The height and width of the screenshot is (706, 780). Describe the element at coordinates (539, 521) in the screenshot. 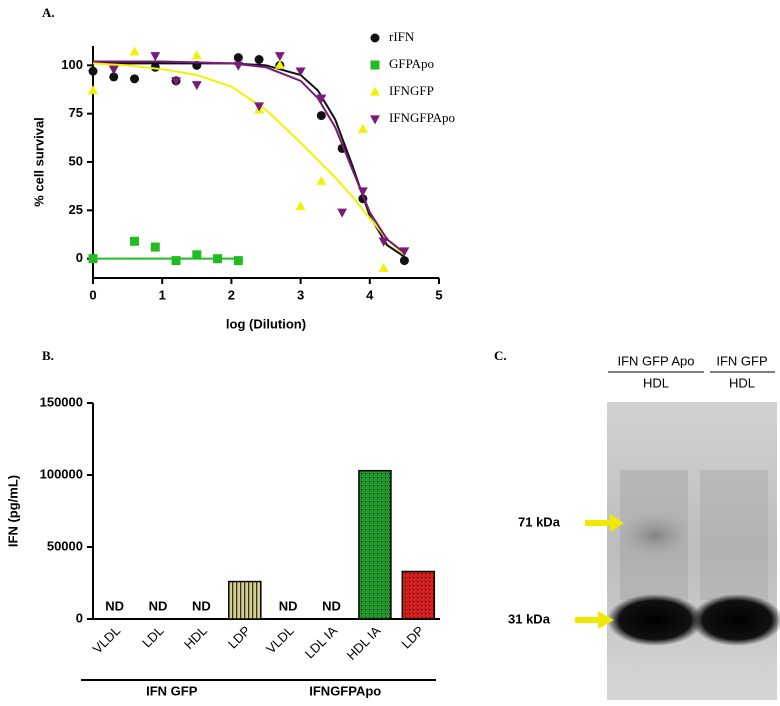

I see `size-marker: 71 kDa` at that location.